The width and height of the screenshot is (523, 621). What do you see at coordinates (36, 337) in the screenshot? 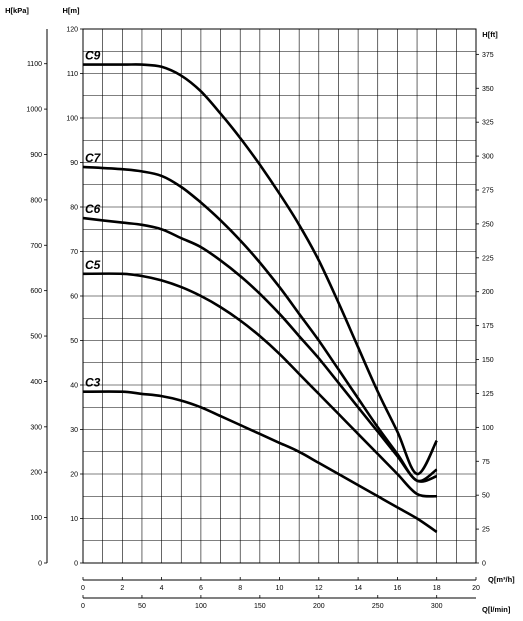
I see `kpa-tick-label: 500` at bounding box center [36, 337].